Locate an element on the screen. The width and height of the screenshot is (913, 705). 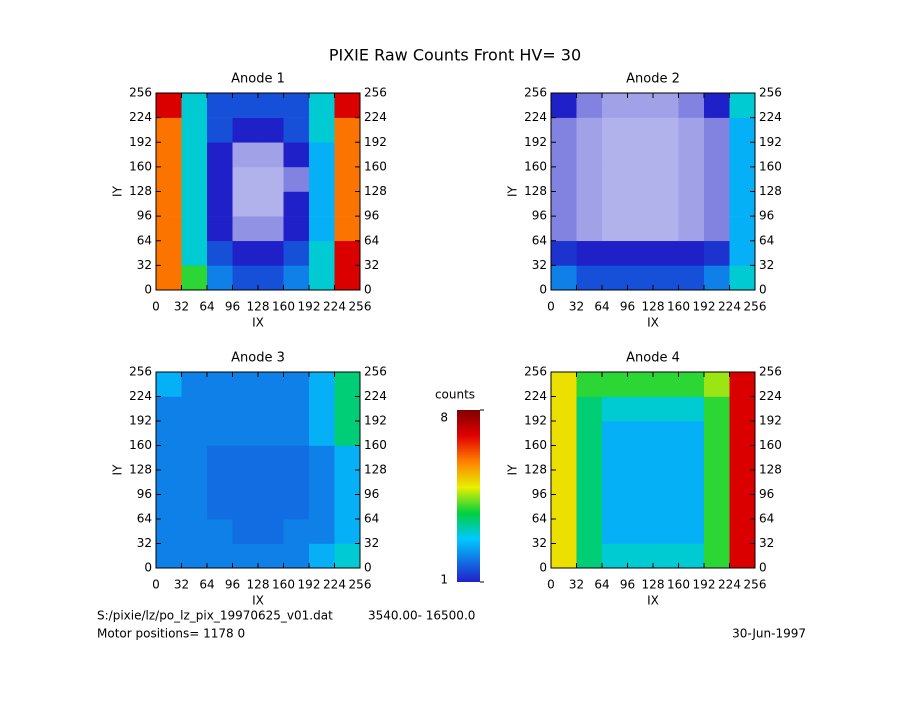
footer-file: S:/pixie/lz/po_lz_pix_19970625_v01.dat is located at coordinates (215, 616).